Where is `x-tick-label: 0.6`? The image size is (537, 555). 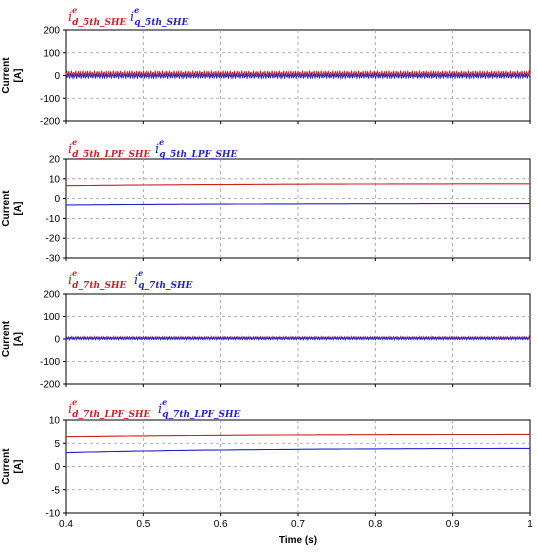
x-tick-label: 0.6 is located at coordinates (221, 524).